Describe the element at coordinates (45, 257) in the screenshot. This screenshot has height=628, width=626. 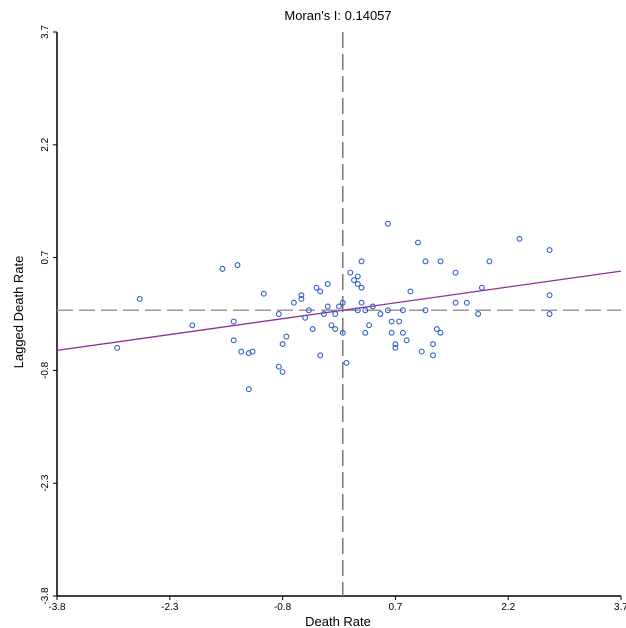
I see `y-tick-label: 0.7` at that location.